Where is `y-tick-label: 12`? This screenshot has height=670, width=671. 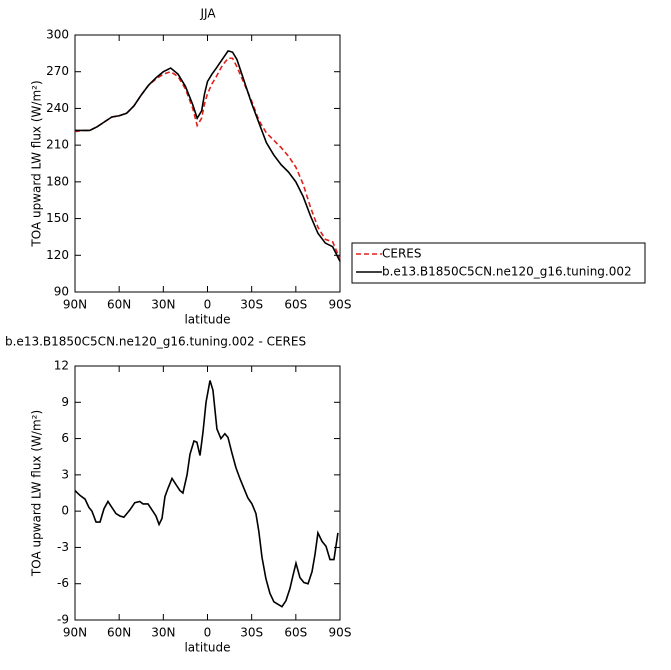 y-tick-label: 12 is located at coordinates (61, 366).